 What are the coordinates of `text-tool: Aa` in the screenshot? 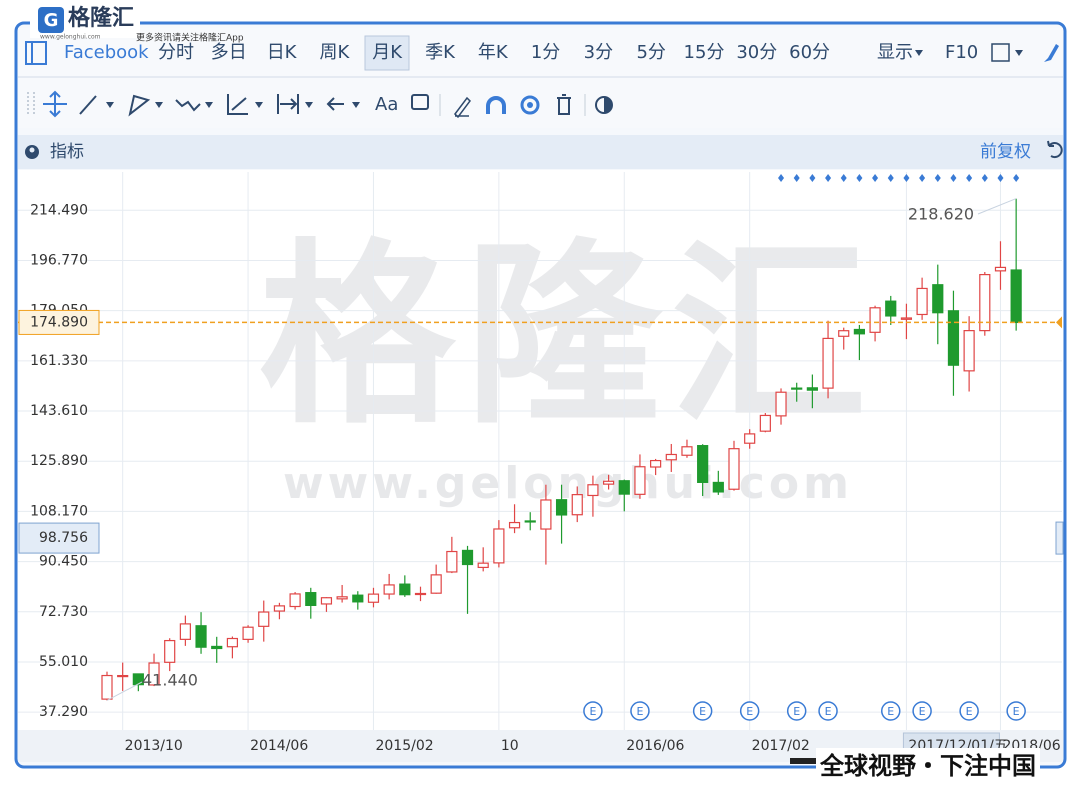 It's located at (386, 104).